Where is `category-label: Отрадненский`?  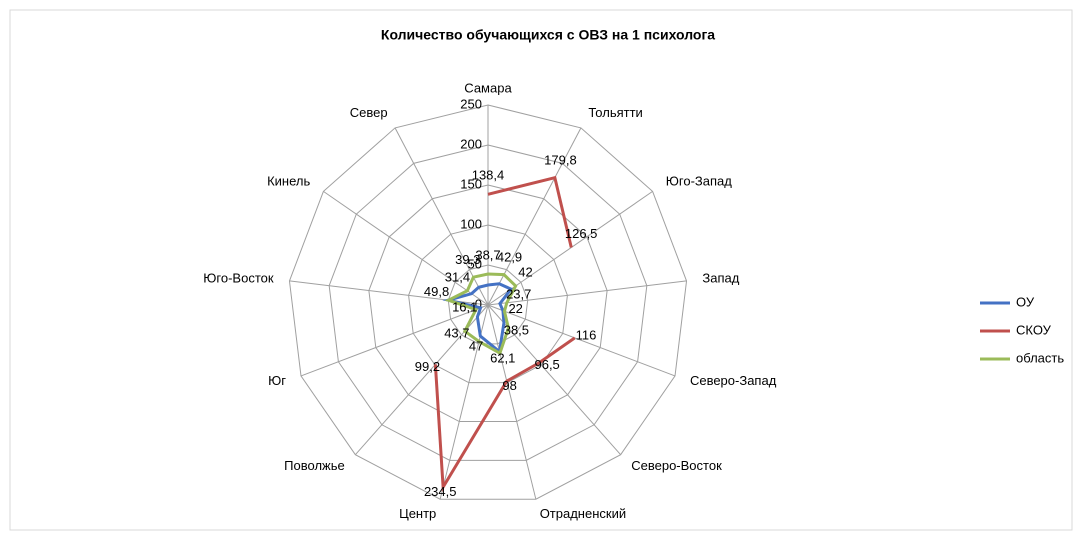 category-label: Отрадненский is located at coordinates (583, 513).